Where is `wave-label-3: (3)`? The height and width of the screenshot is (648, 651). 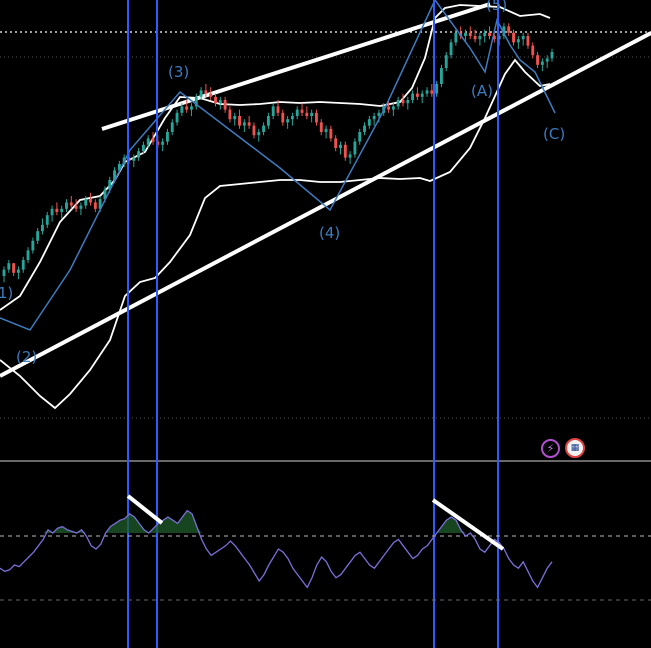 wave-label-3: (3) is located at coordinates (178, 72).